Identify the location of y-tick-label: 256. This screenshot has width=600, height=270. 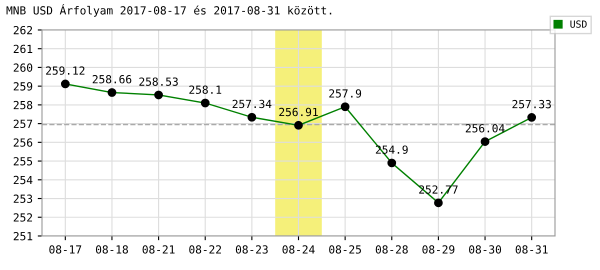
(23, 142).